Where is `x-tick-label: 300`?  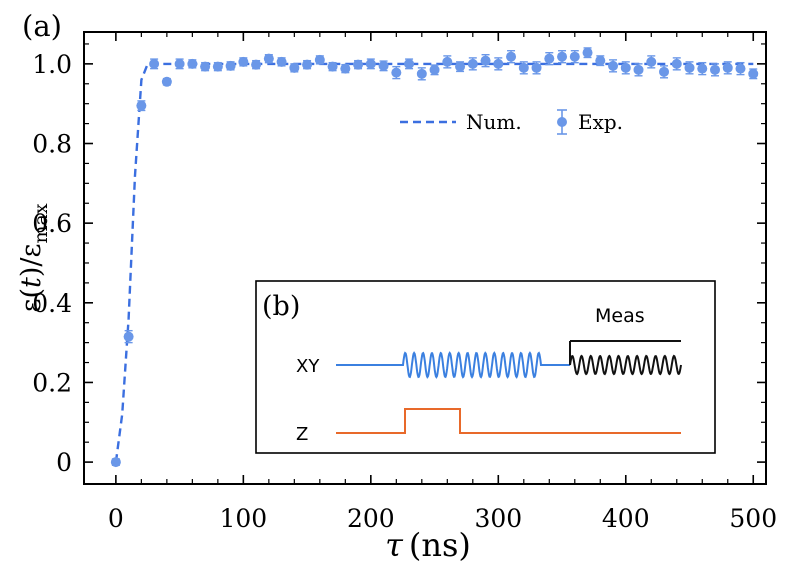
x-tick-label: 300 is located at coordinates (498, 518).